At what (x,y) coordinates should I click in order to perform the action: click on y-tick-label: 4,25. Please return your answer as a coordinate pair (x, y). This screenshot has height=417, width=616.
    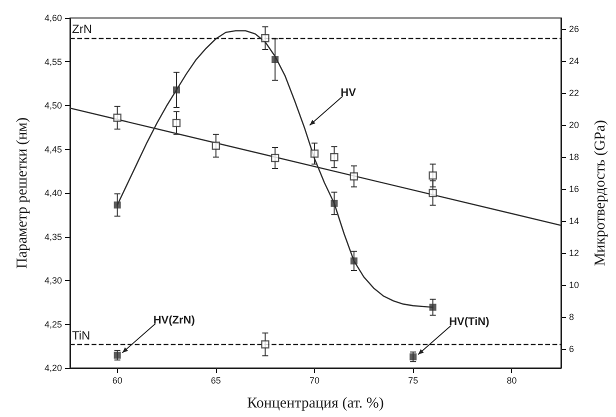
    Looking at the image, I should click on (53, 324).